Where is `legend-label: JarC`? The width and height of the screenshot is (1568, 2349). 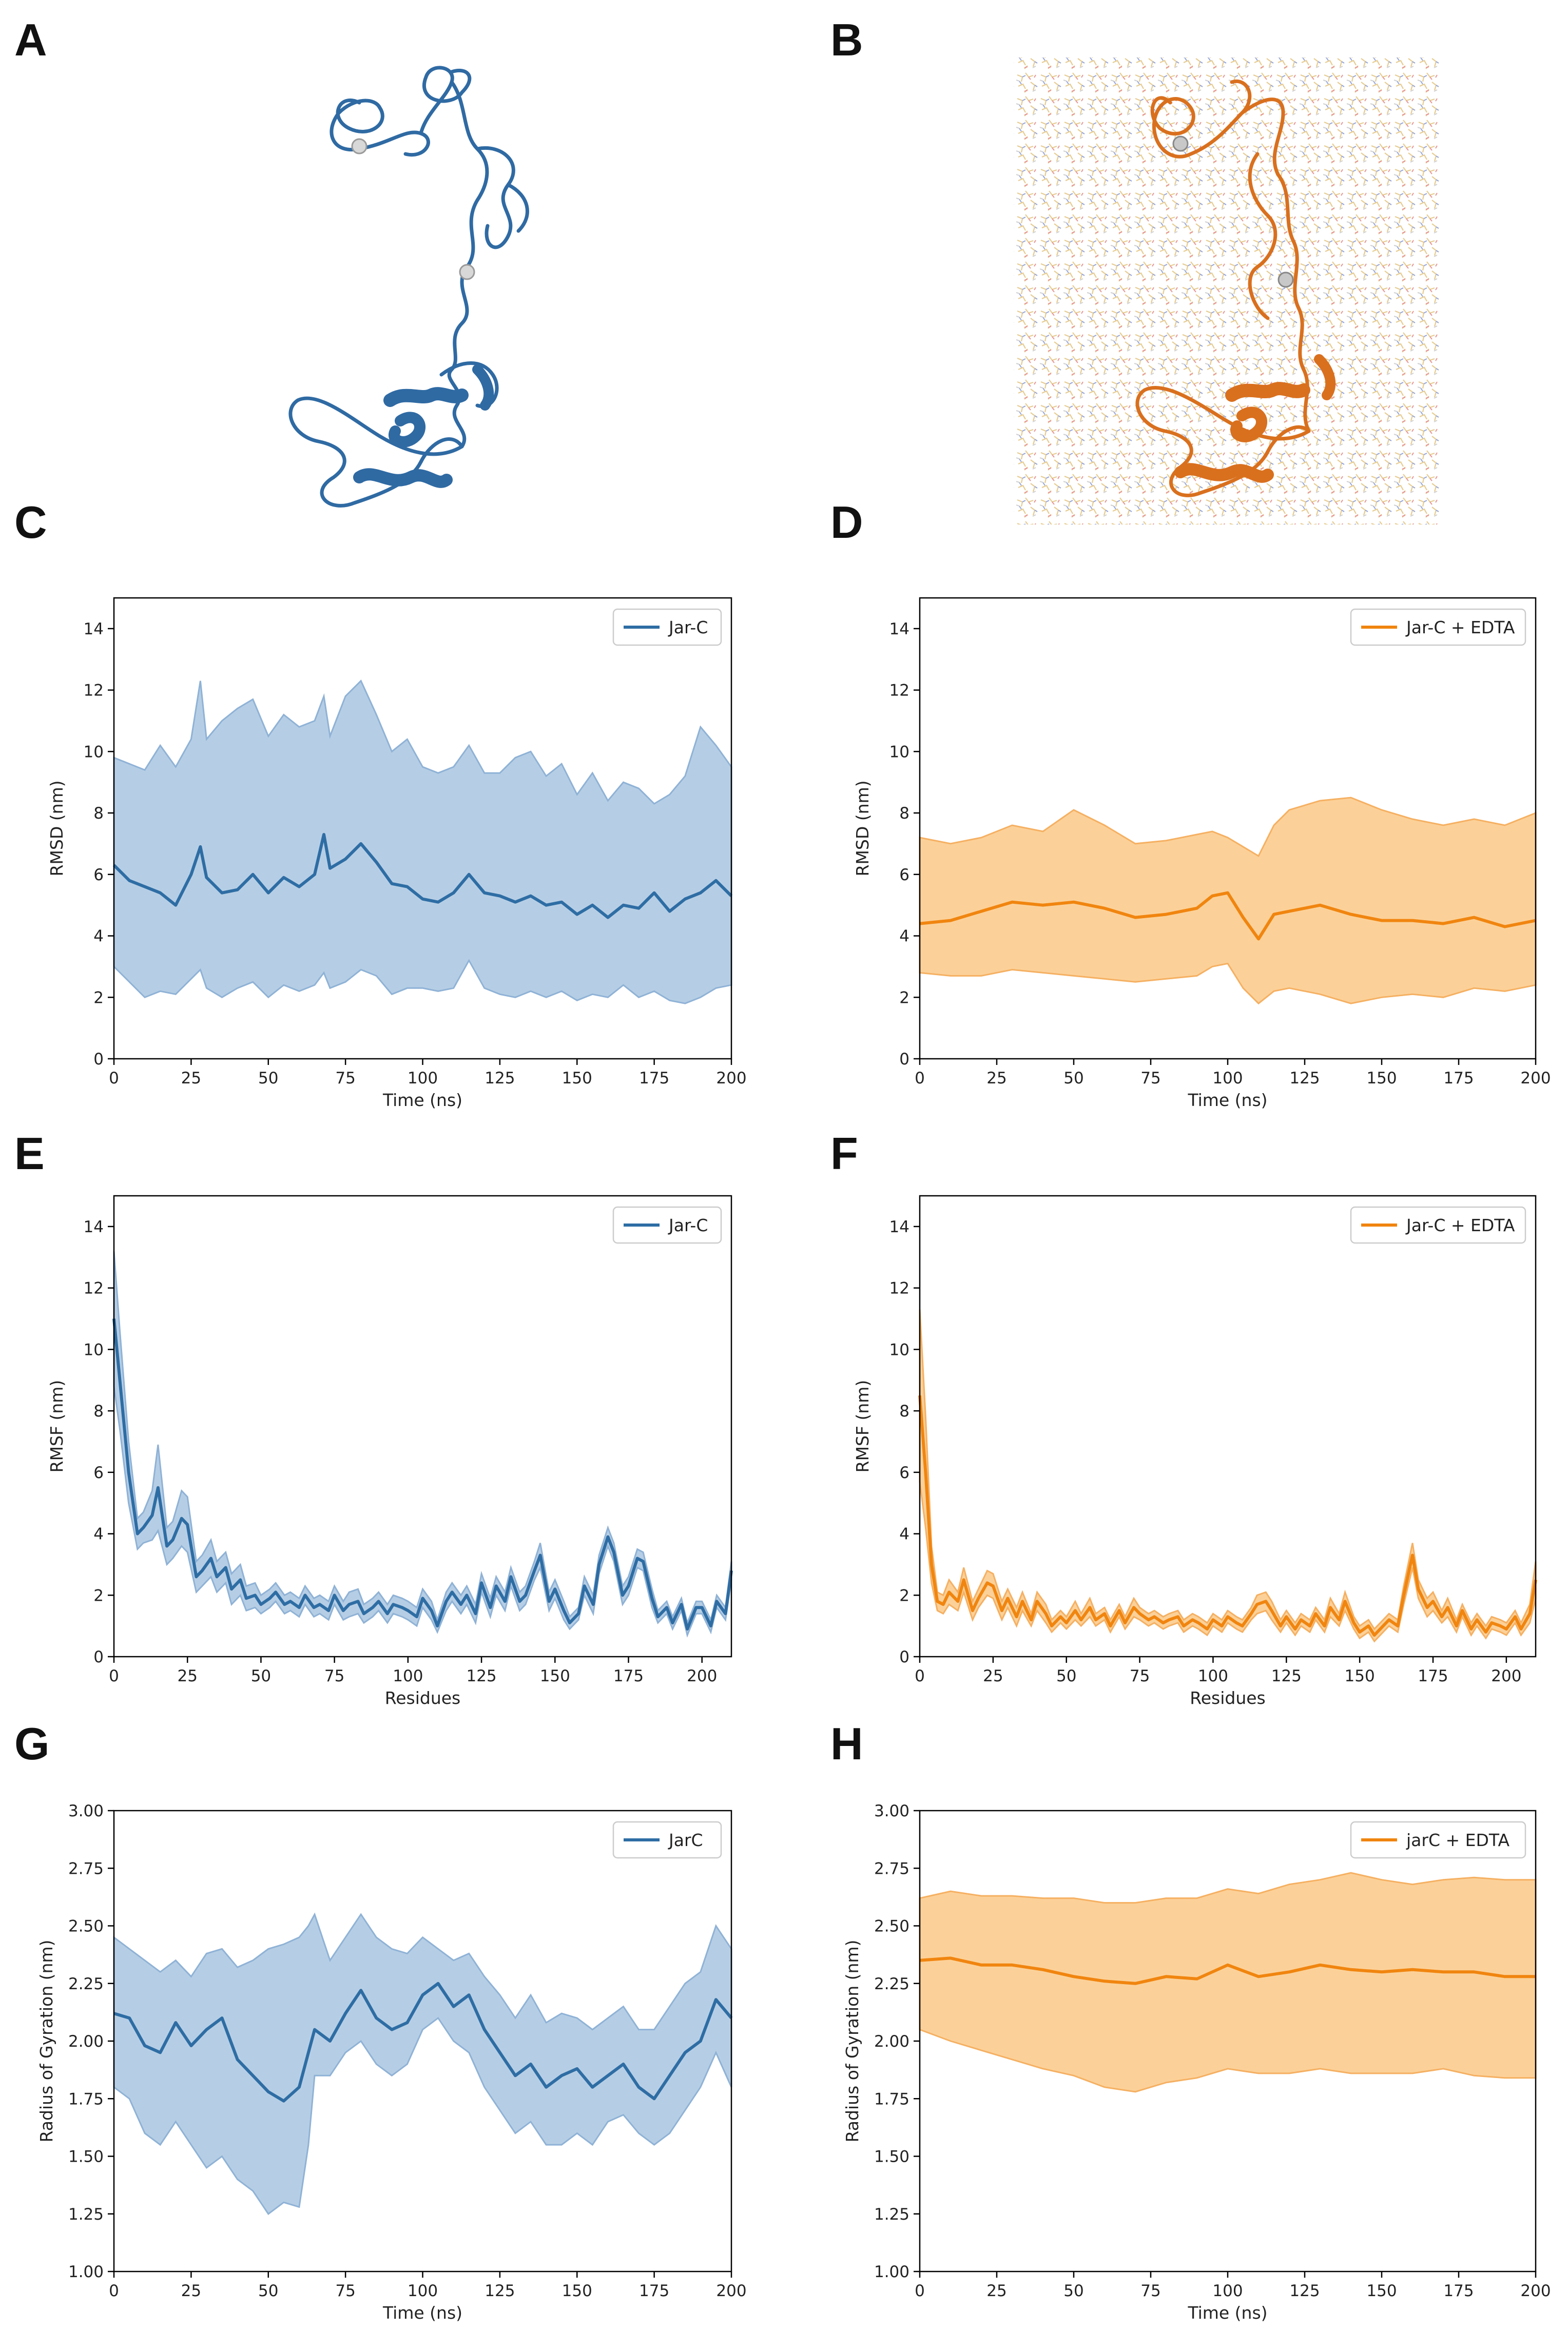
legend-label: JarC is located at coordinates (685, 1840).